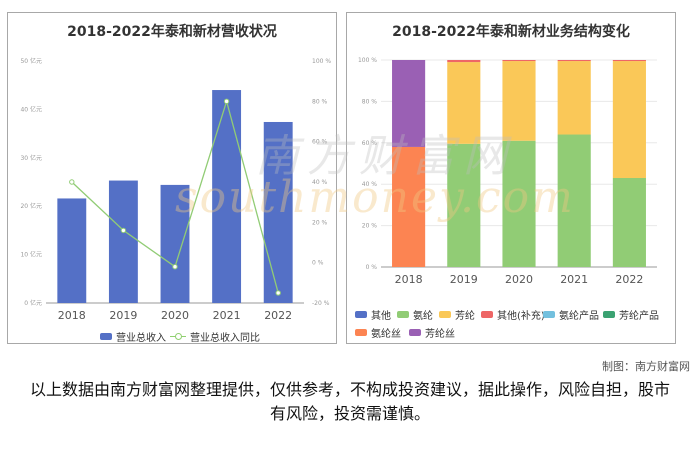  What do you see at coordinates (320, 222) in the screenshot?
I see `right-axis-tick: 20 %` at bounding box center [320, 222].